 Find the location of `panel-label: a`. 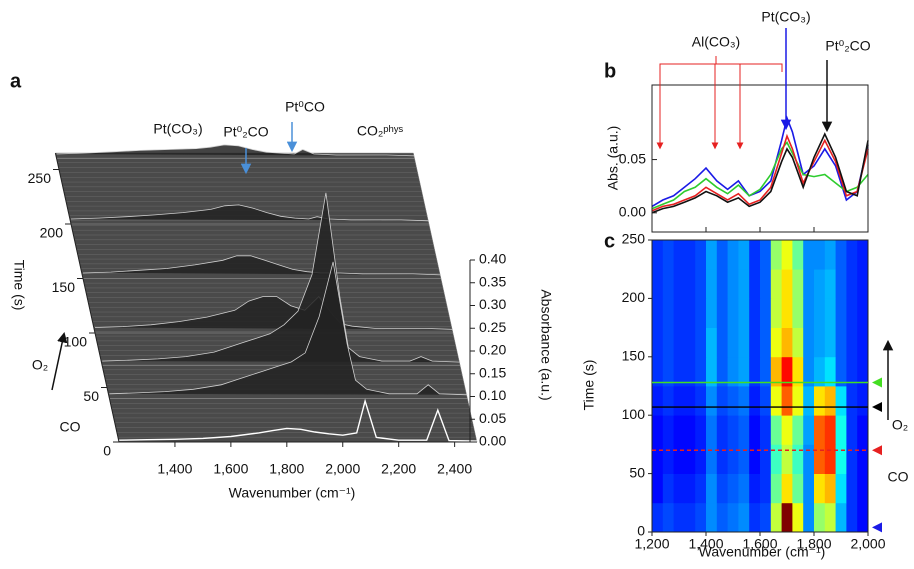

panel-label: a is located at coordinates (16, 81).